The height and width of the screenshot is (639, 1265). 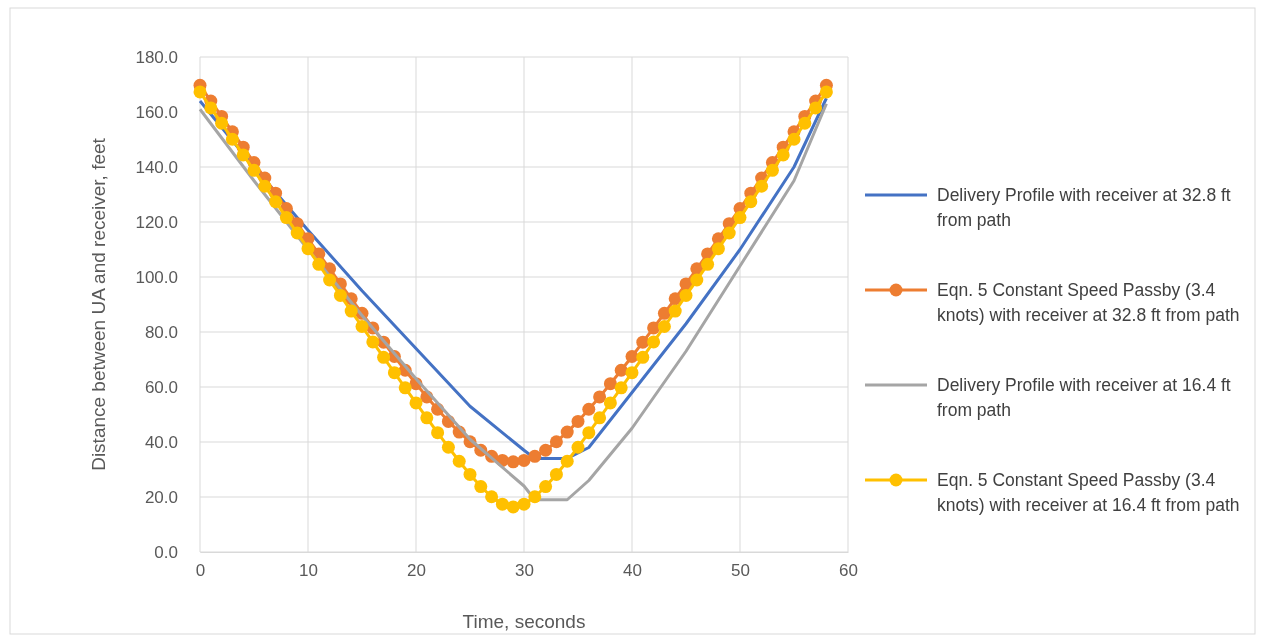 What do you see at coordinates (161, 387) in the screenshot?
I see `y-tick-label: 60.0` at bounding box center [161, 387].